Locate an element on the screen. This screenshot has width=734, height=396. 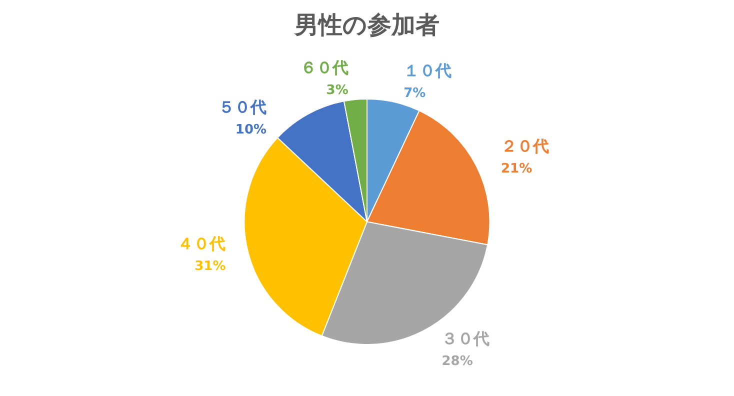
data-label: 10% is located at coordinates (251, 130).